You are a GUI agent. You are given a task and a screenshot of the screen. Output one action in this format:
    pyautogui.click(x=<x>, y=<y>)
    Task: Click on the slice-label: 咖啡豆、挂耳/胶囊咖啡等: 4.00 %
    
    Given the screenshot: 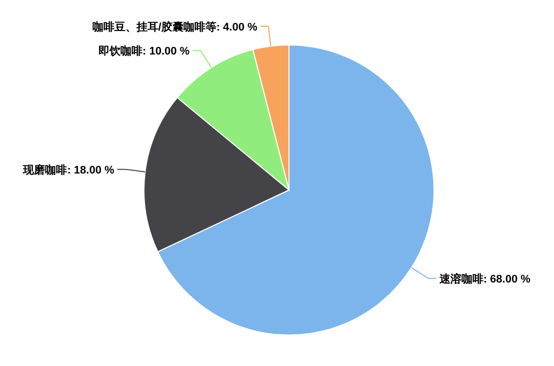 What is the action you would take?
    pyautogui.click(x=175, y=27)
    